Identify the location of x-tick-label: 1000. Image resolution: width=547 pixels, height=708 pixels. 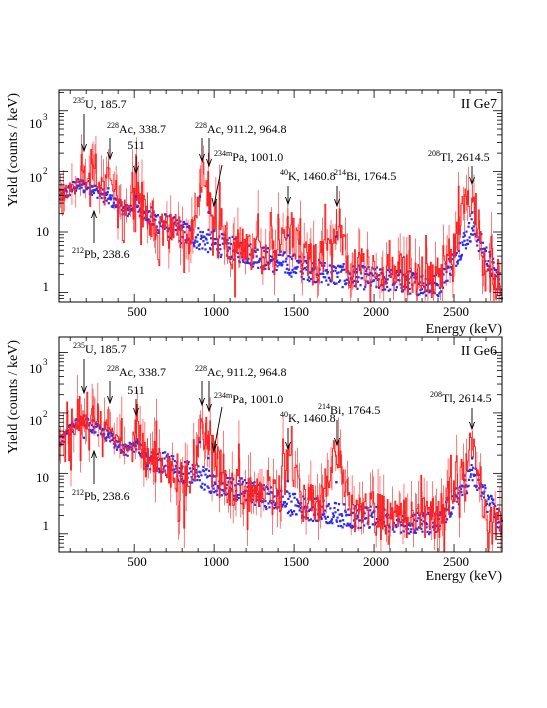
(216, 311).